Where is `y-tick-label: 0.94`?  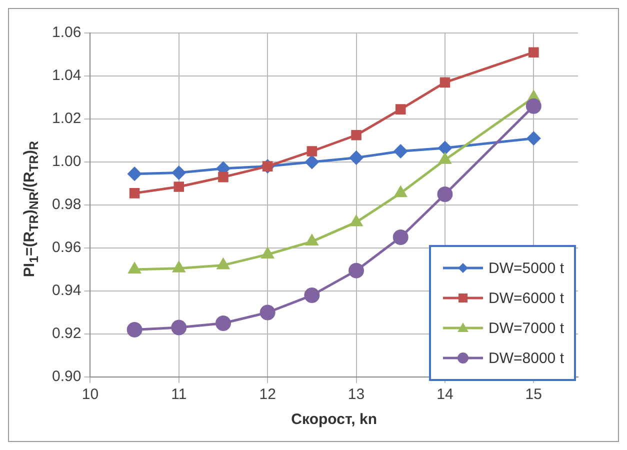
y-tick-label: 0.94 is located at coordinates (67, 291).